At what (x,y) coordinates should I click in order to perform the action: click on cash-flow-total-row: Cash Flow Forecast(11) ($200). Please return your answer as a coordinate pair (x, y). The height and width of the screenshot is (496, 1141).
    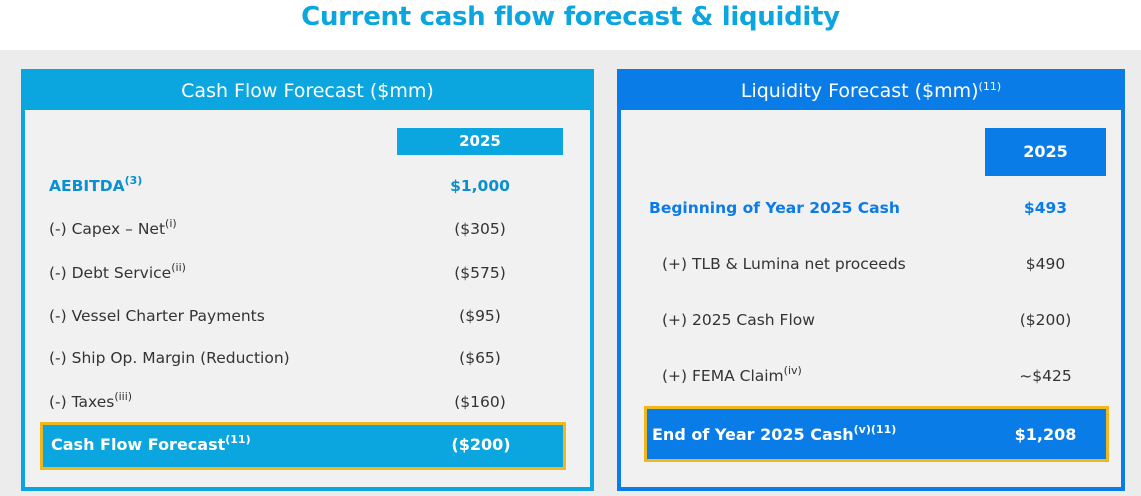
    Looking at the image, I should click on (303, 446).